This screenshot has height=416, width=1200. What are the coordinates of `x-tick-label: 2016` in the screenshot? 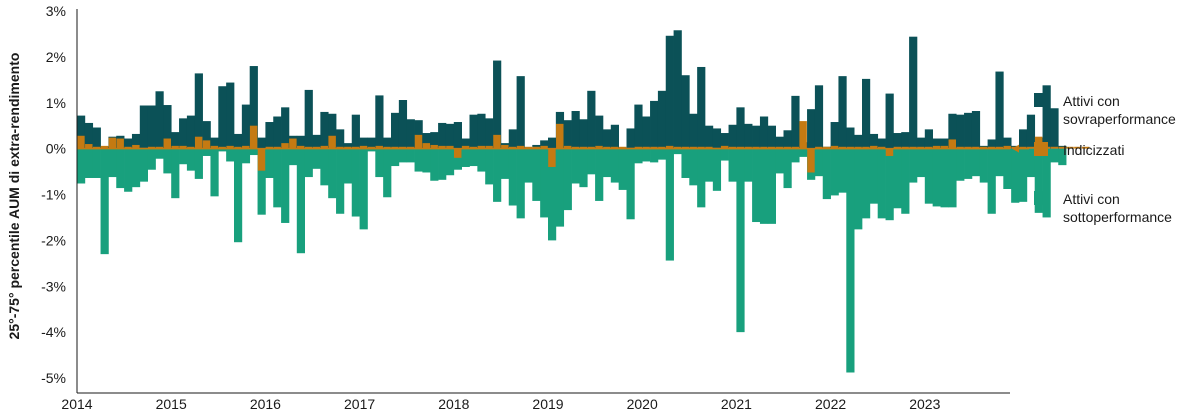 It's located at (265, 404).